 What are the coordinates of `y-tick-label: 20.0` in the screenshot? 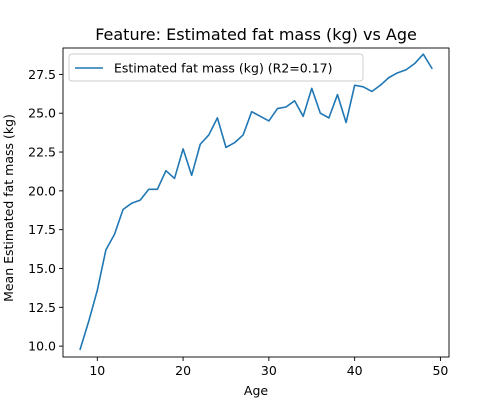 It's located at (42, 190).